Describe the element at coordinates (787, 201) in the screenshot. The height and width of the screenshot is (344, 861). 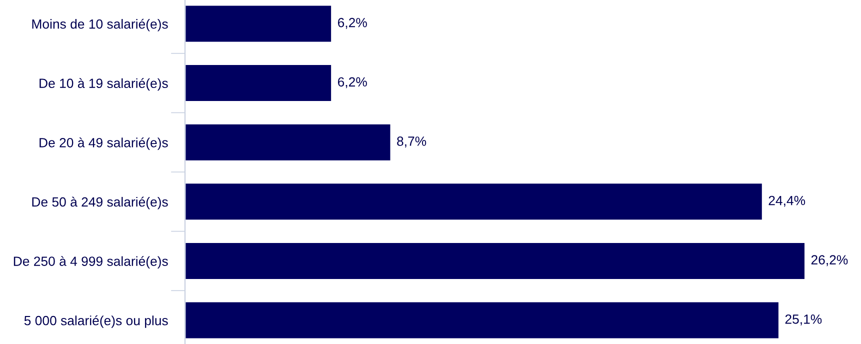
I see `data-label: 24,4%` at that location.